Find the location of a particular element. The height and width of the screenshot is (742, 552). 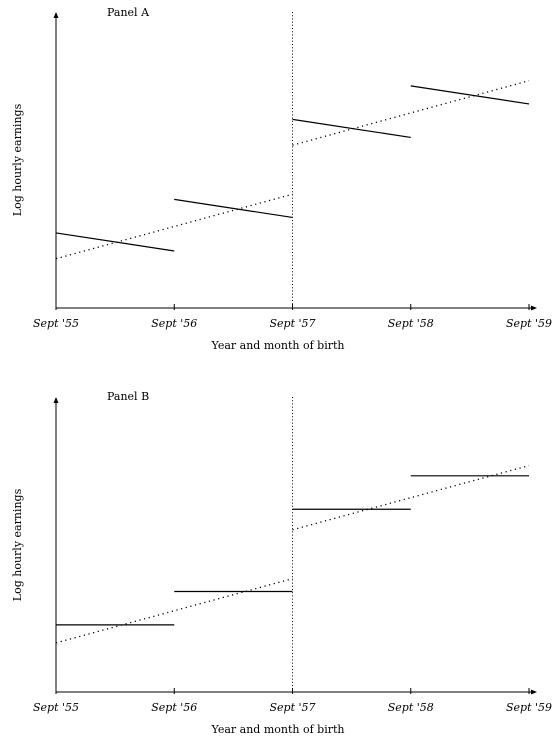

panel-title: Panel A is located at coordinates (128, 12).